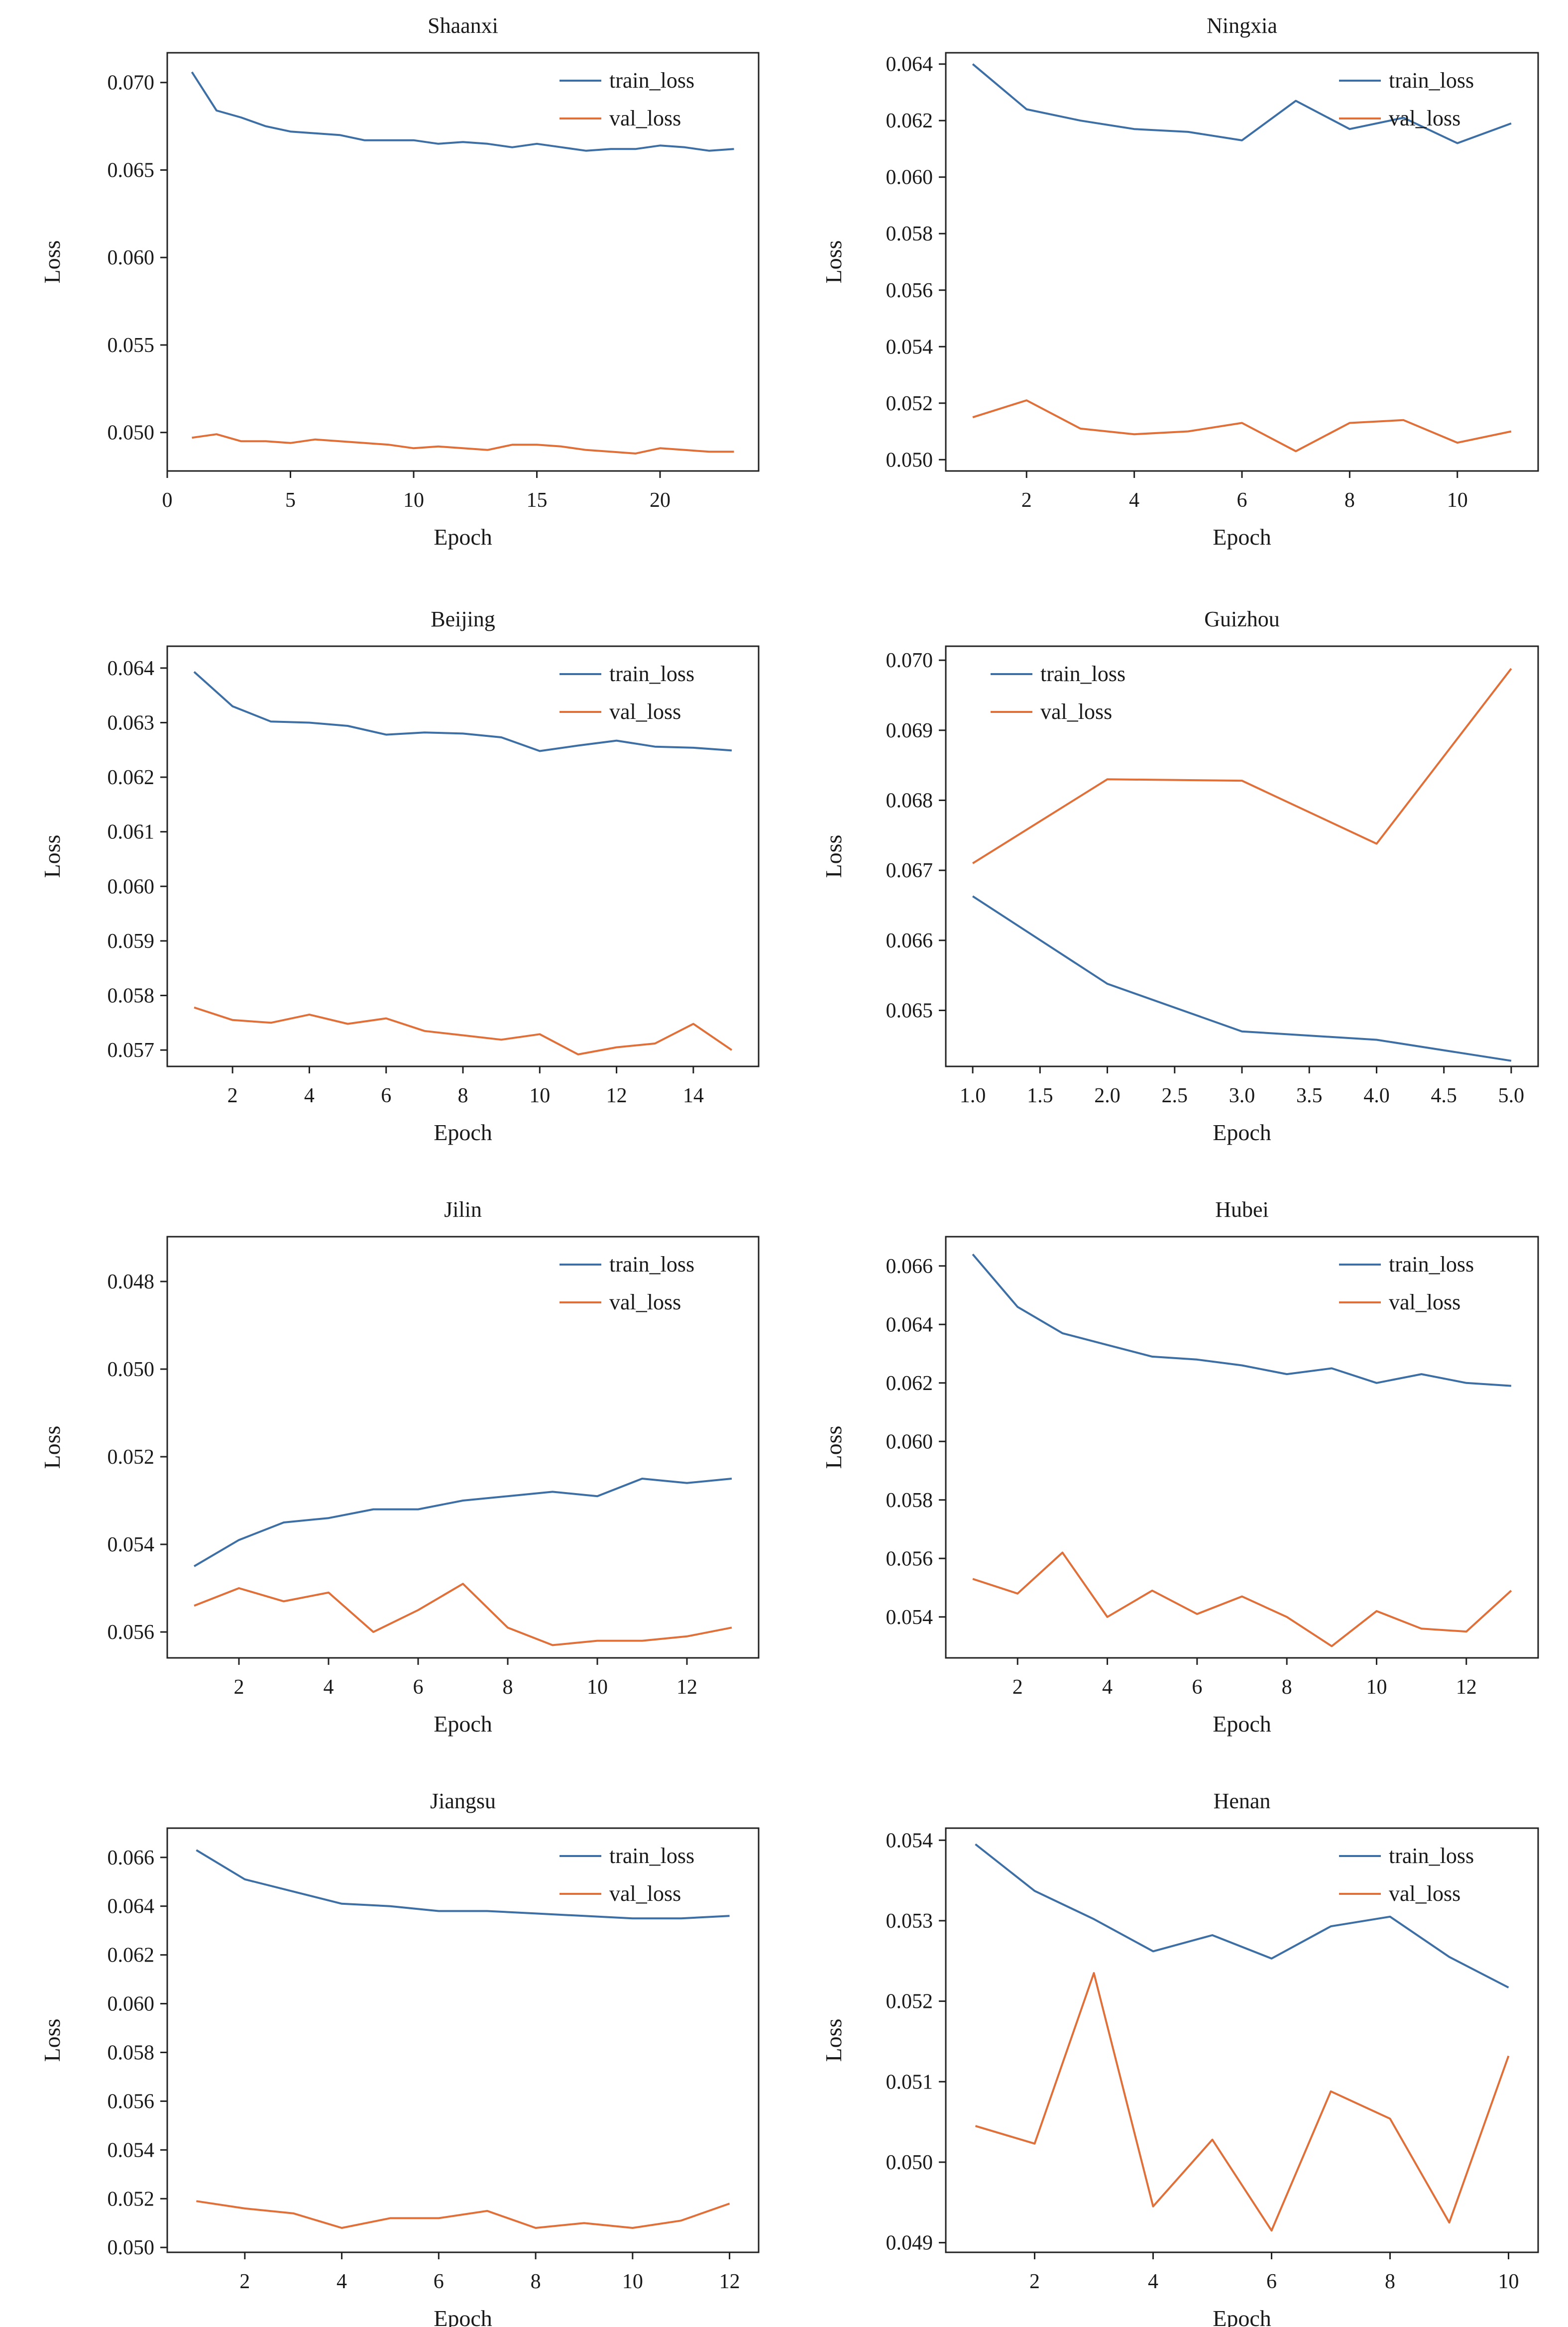 This screenshot has width=1568, height=2327. I want to click on y-tick-label: 0.066, so click(909, 941).